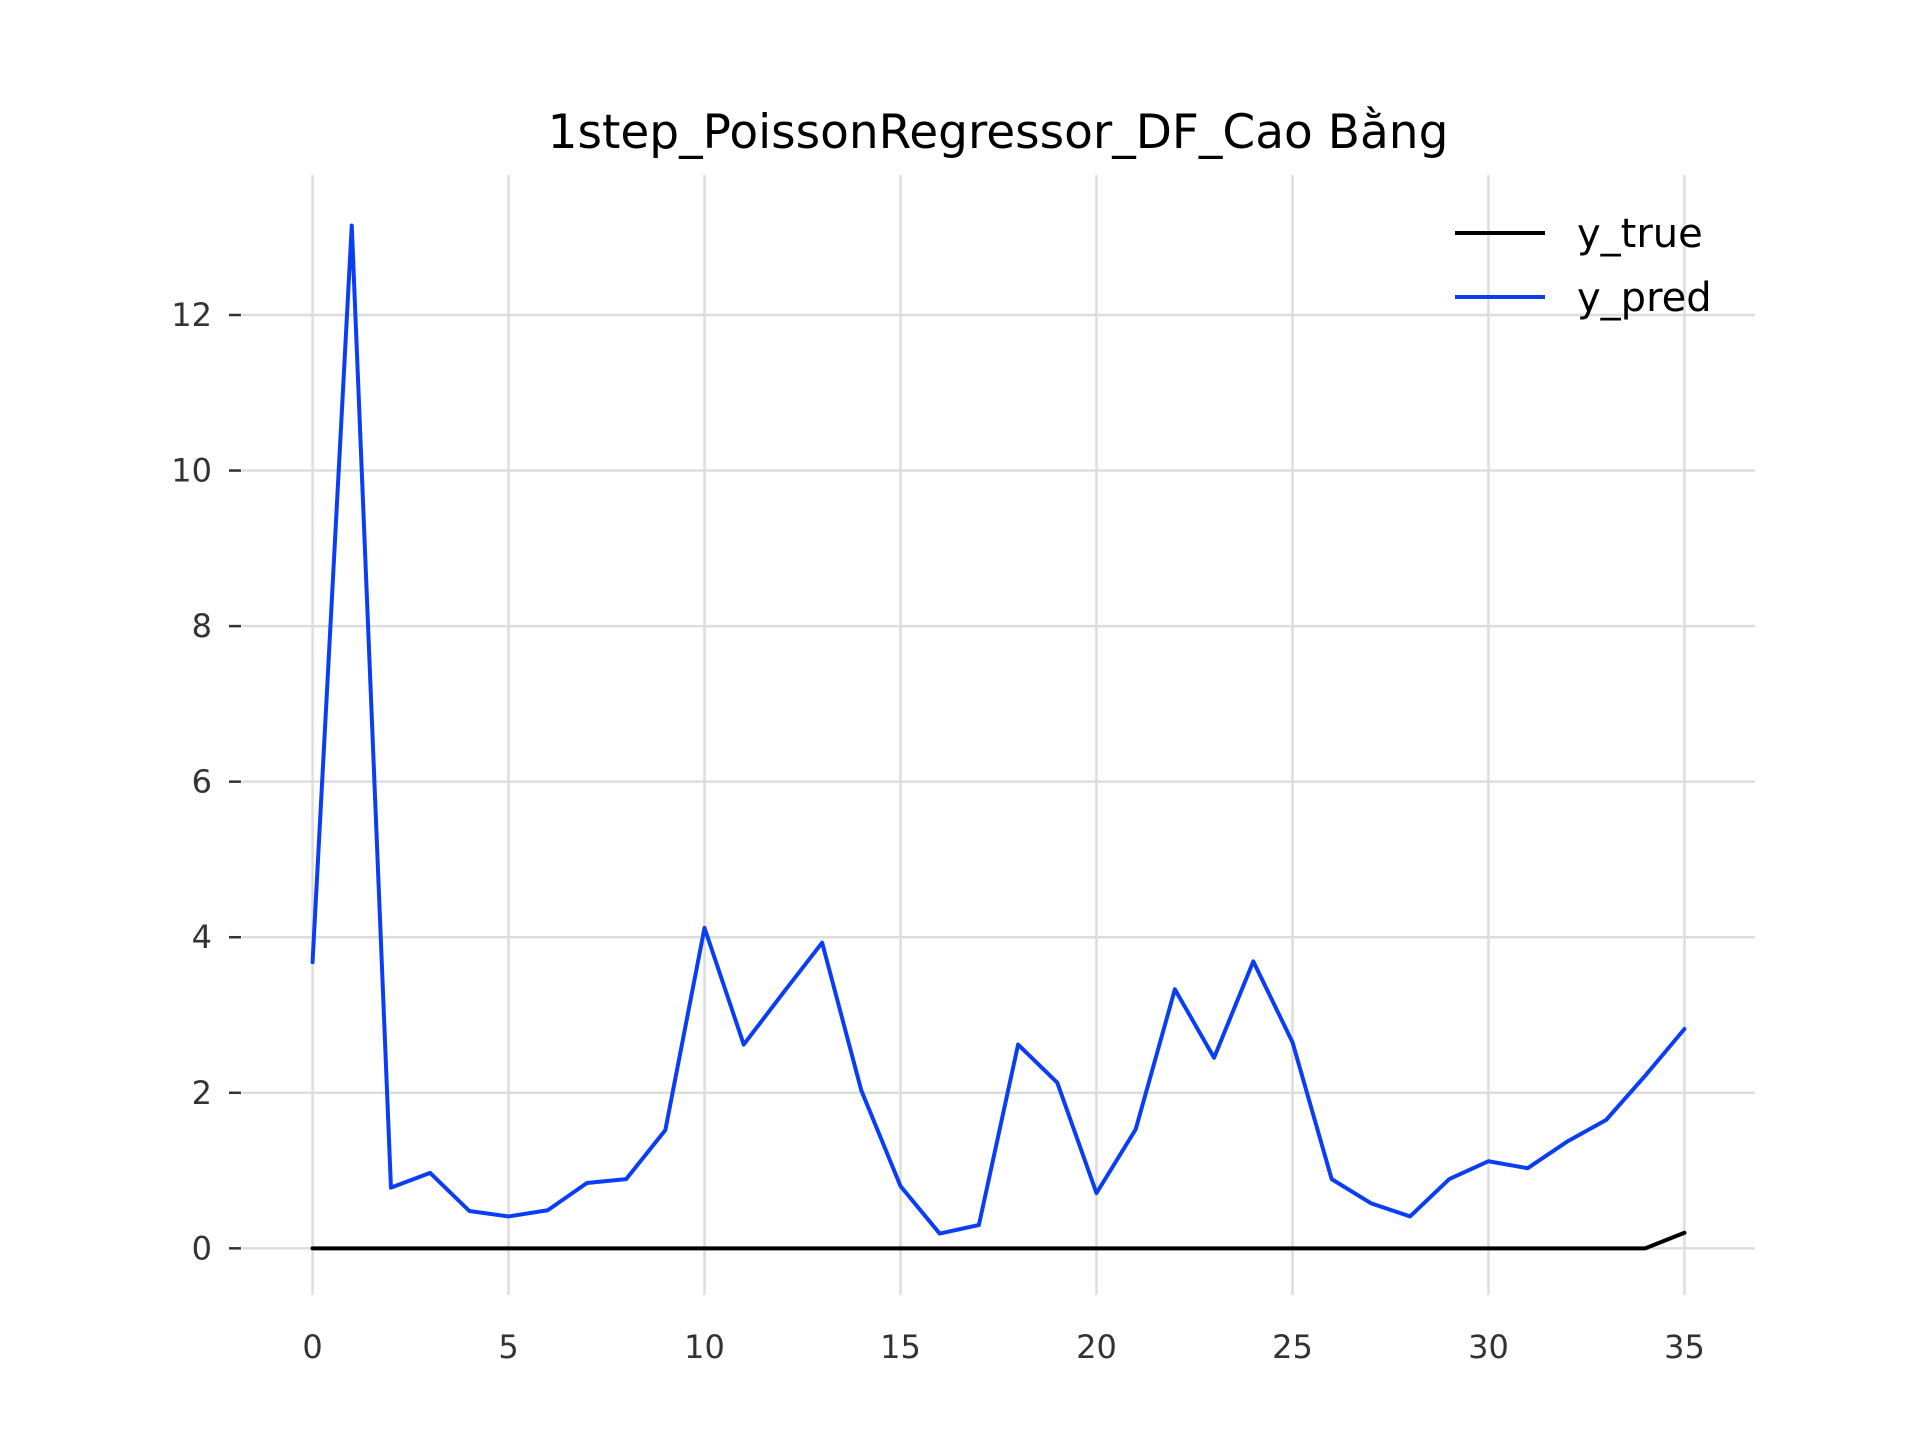  What do you see at coordinates (508, 1347) in the screenshot?
I see `x-tick-label: 5` at bounding box center [508, 1347].